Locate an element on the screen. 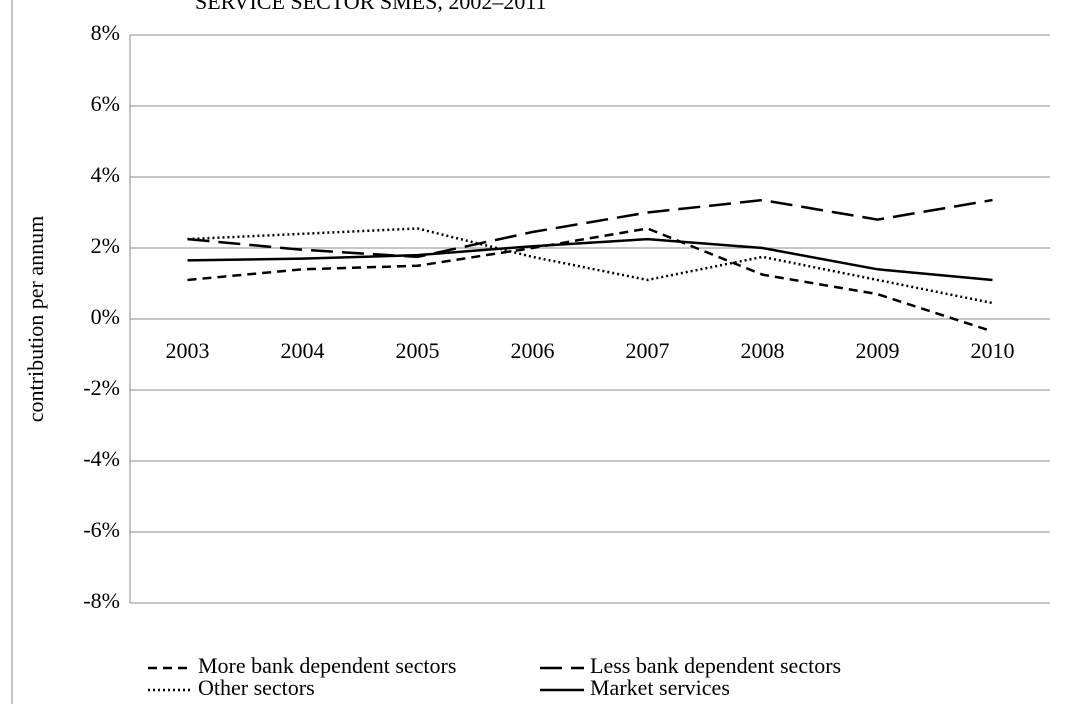  y-tick-label: -2% is located at coordinates (101, 387).